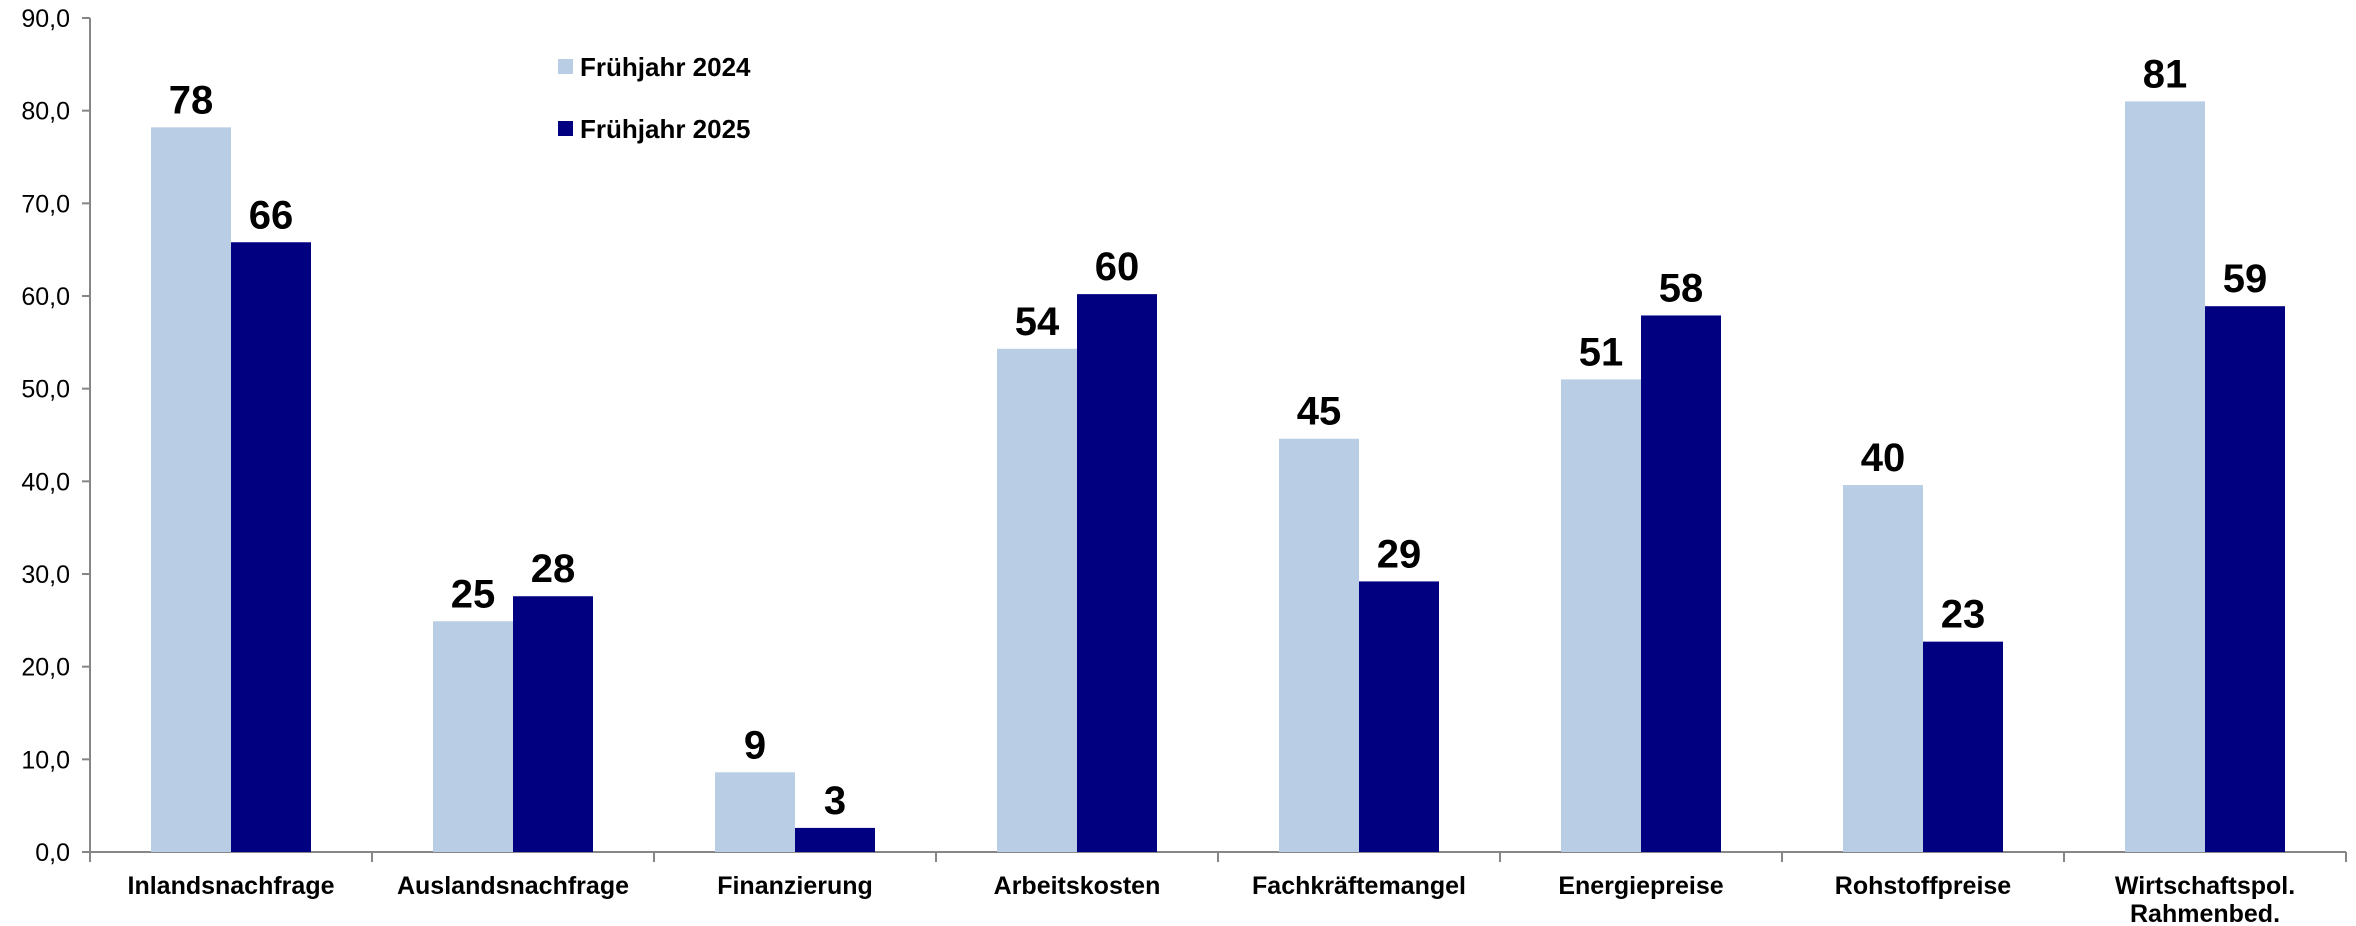 Image resolution: width=2356 pixels, height=926 pixels. What do you see at coordinates (45, 760) in the screenshot?
I see `y-tick-label: 10,0` at bounding box center [45, 760].